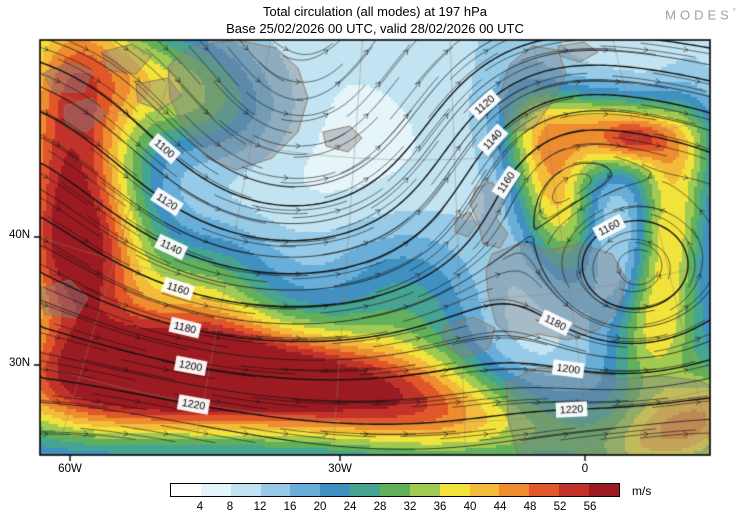  What do you see at coordinates (20, 235) in the screenshot?
I see `lat-label: 40N` at bounding box center [20, 235].